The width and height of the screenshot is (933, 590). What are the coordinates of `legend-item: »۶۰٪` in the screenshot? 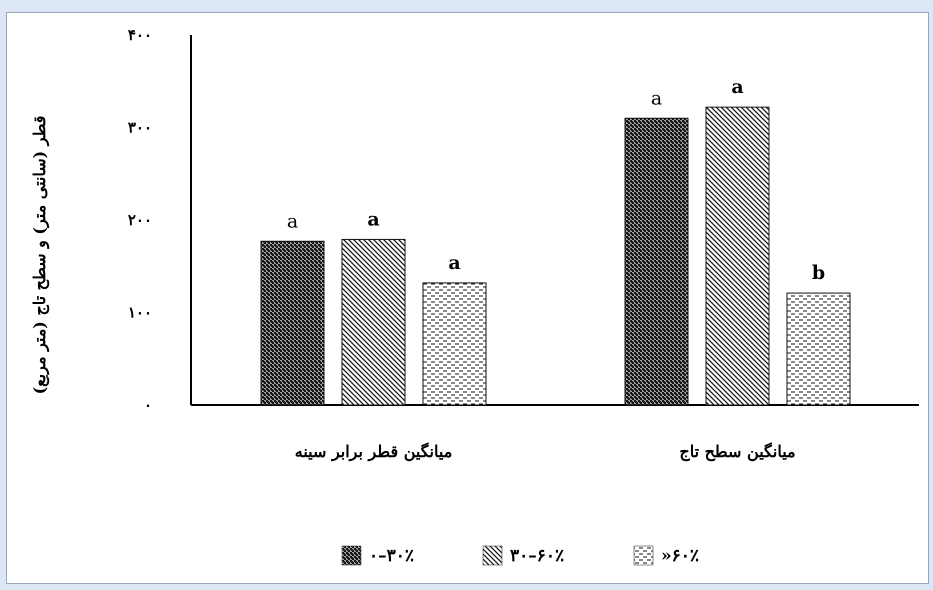 It's located at (666, 555).